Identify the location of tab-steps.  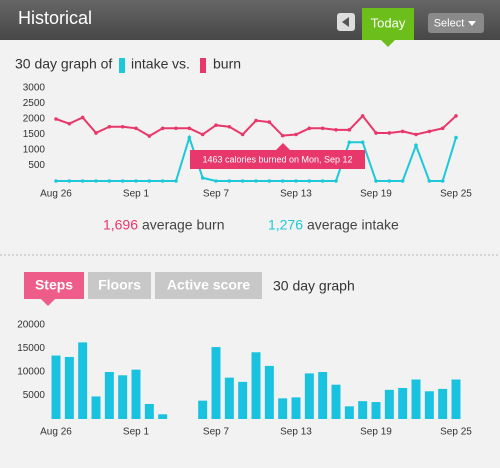
(54, 285).